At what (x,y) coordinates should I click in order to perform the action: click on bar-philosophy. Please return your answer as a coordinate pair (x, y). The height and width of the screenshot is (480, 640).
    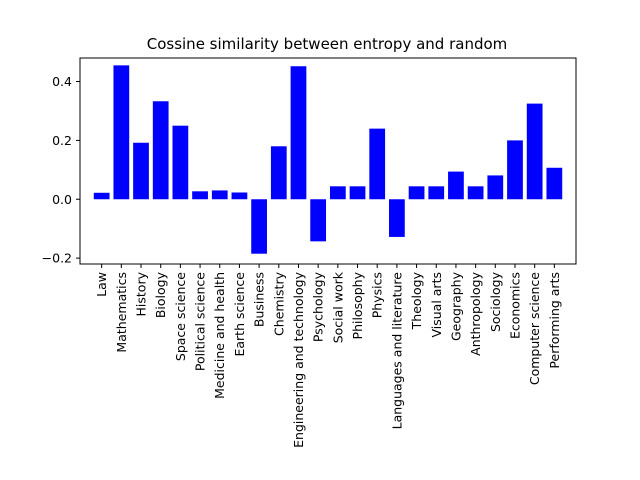
    Looking at the image, I should click on (357, 193).